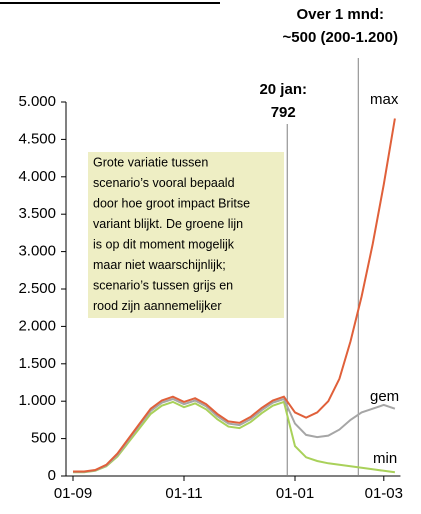  Describe the element at coordinates (385, 458) in the screenshot. I see `series-label: min` at that location.